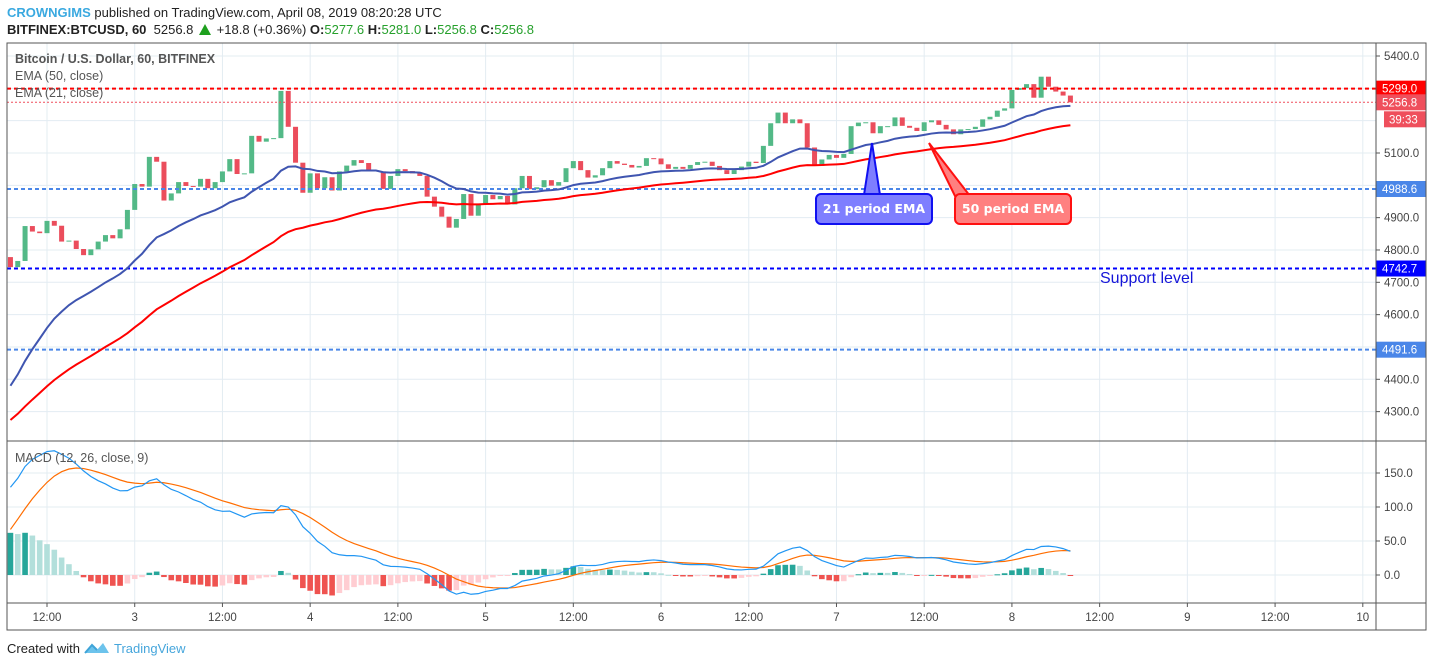  I want to click on tradingview-link: TradingView, so click(149, 648).